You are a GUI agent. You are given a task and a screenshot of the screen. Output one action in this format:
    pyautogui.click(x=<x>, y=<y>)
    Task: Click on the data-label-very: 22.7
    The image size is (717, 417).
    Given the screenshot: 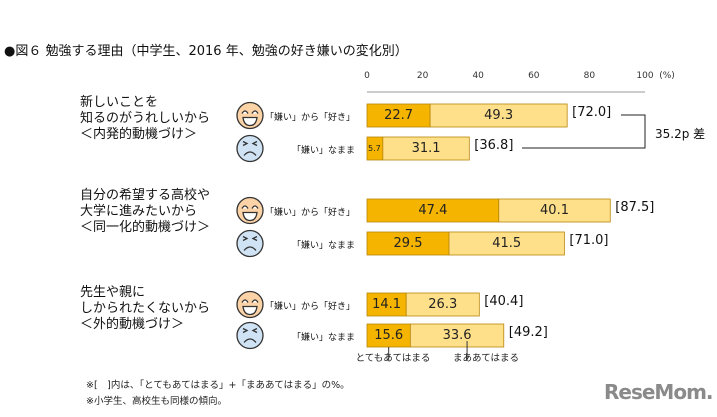 What is the action you would take?
    pyautogui.click(x=399, y=115)
    